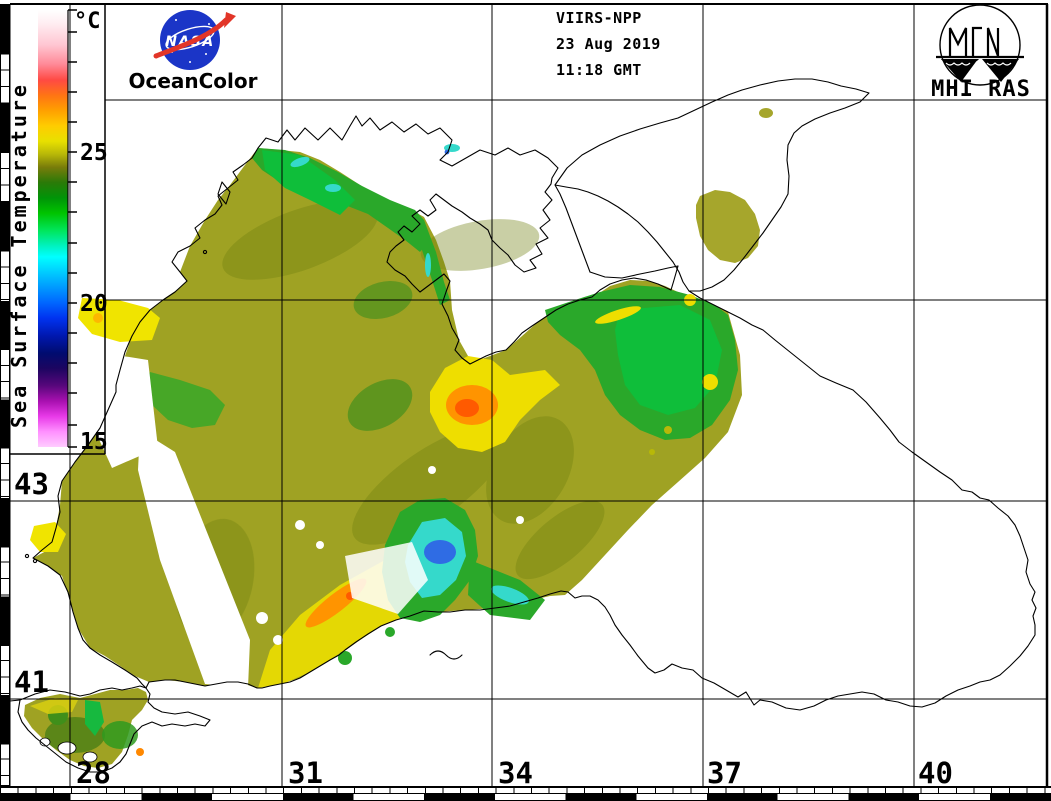 The width and height of the screenshot is (1051, 801). What do you see at coordinates (93, 773) in the screenshot?
I see `lon-label-28: 28` at bounding box center [93, 773].